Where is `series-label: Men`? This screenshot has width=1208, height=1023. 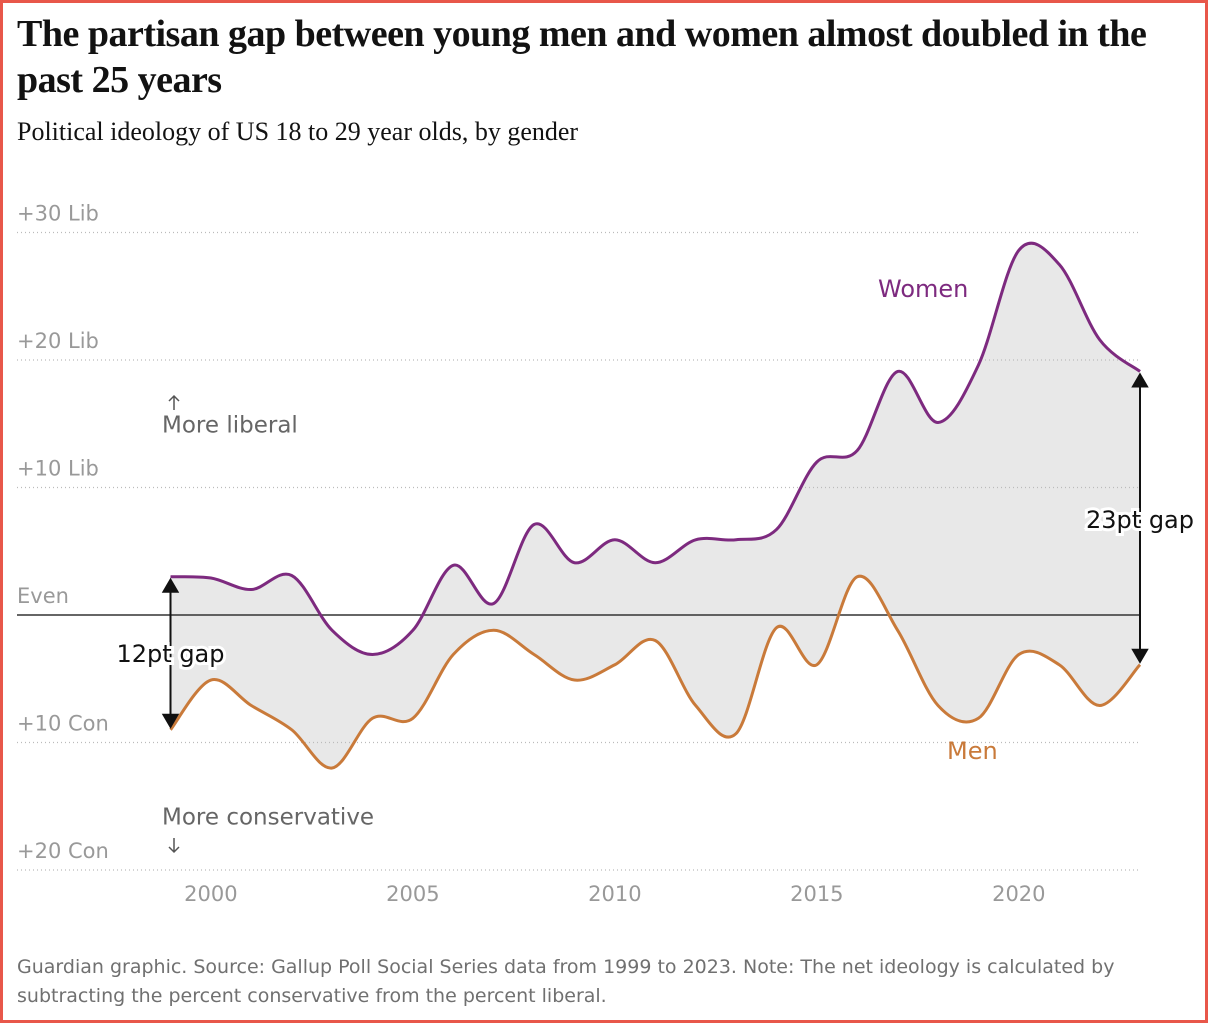 series-label: Men is located at coordinates (972, 751).